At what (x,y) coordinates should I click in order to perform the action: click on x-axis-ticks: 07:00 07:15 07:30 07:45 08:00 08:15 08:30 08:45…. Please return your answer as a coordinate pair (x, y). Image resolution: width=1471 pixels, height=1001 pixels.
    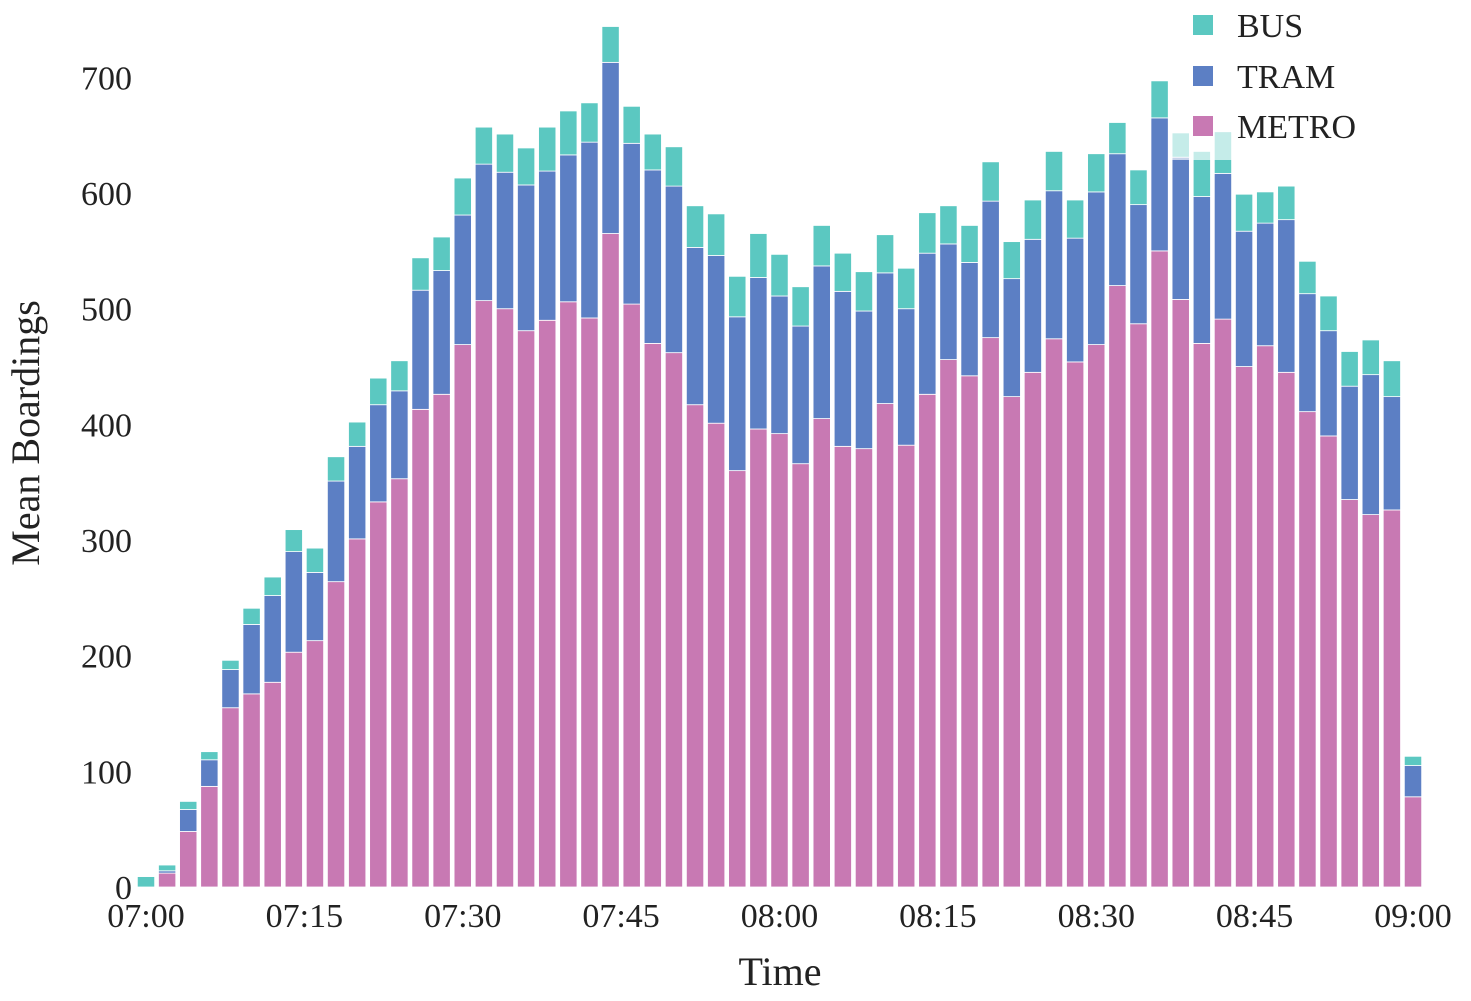
    Looking at the image, I should click on (779, 916).